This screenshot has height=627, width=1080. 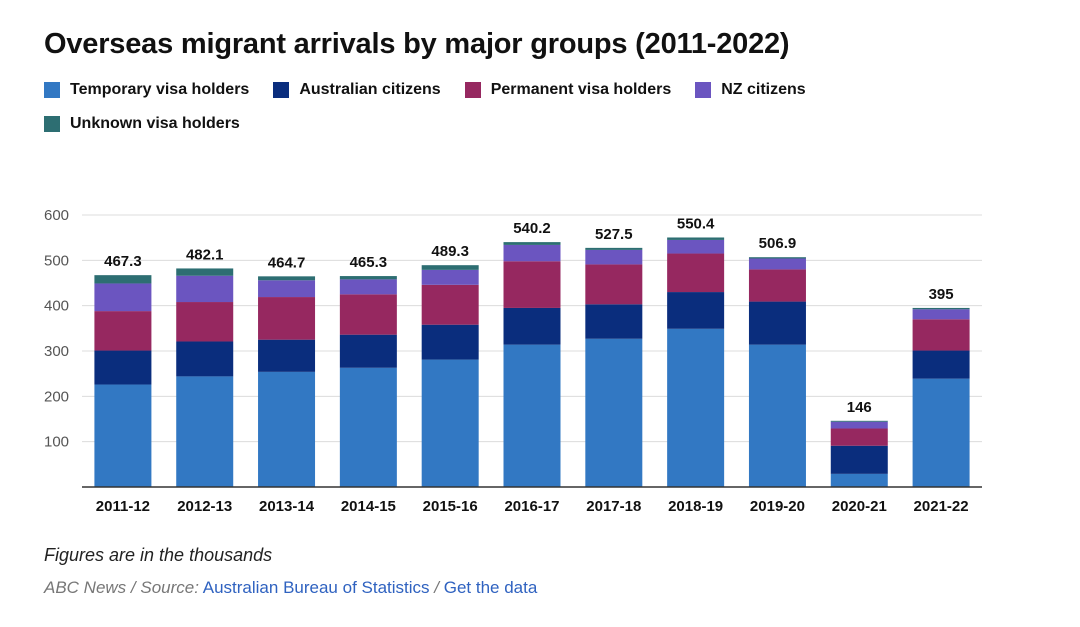 What do you see at coordinates (287, 262) in the screenshot?
I see `bar-total-label: 464.7` at bounding box center [287, 262].